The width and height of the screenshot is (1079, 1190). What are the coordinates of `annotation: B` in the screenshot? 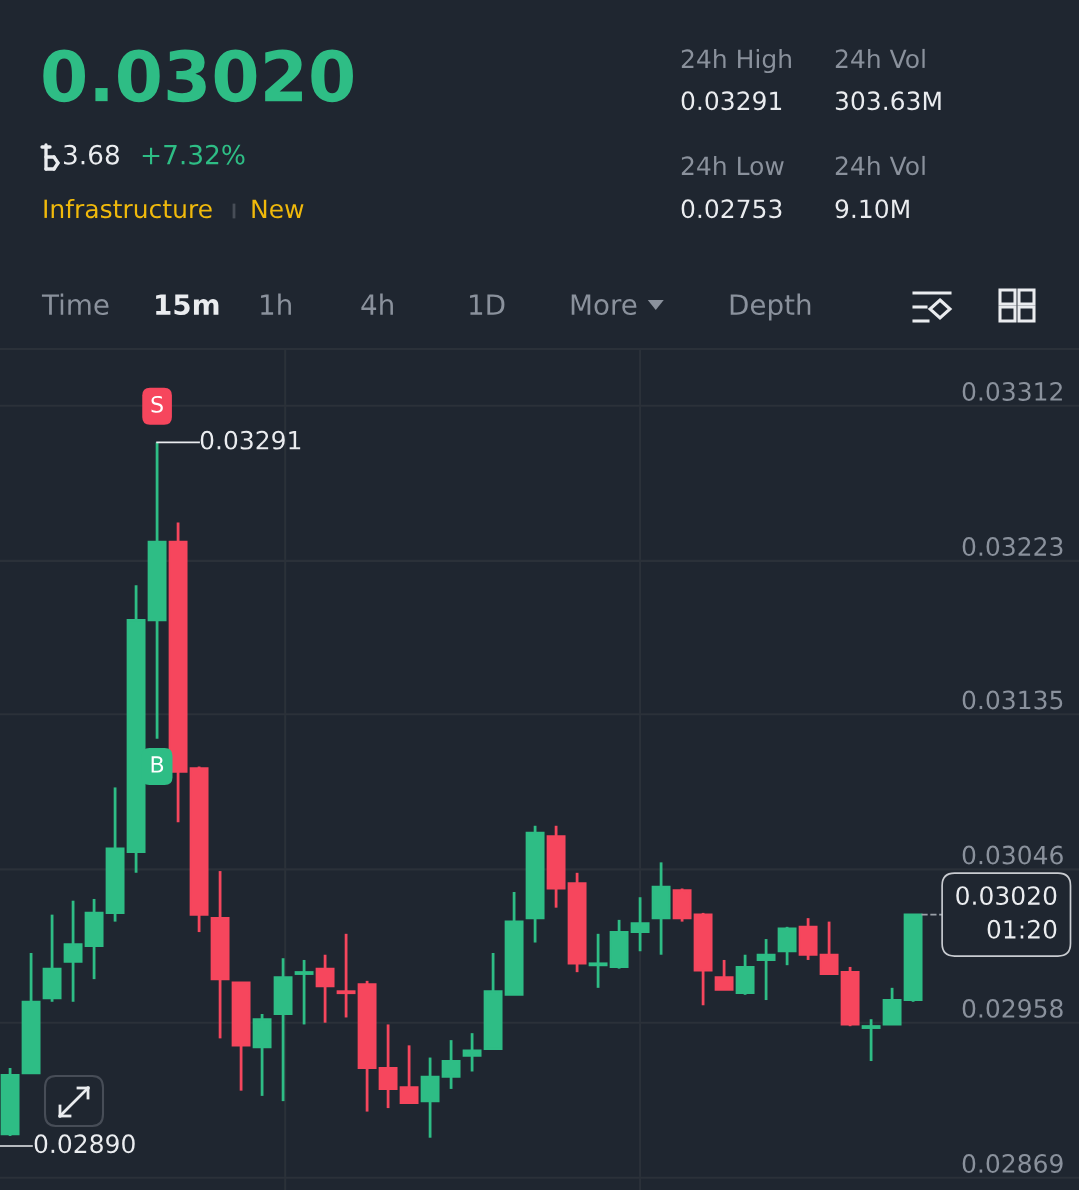 It's located at (157, 764).